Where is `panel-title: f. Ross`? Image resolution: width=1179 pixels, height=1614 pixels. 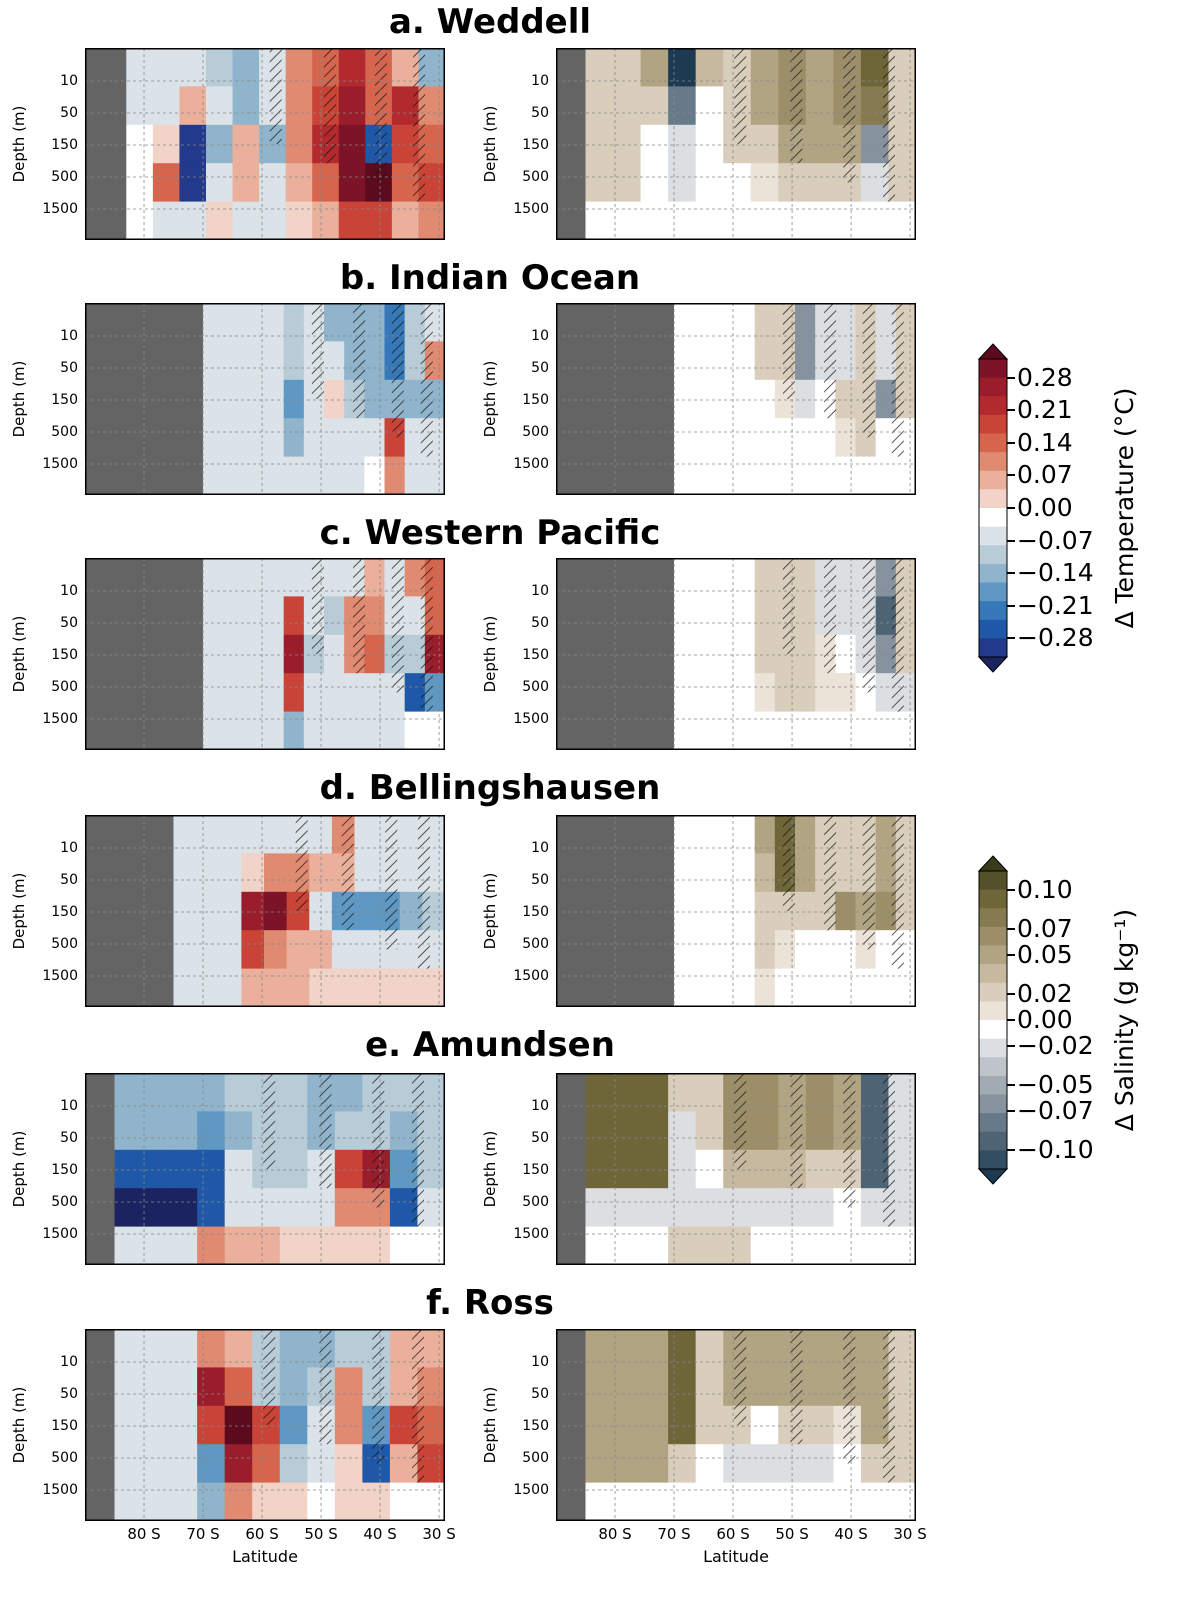 panel-title: f. Ross is located at coordinates (490, 1303).